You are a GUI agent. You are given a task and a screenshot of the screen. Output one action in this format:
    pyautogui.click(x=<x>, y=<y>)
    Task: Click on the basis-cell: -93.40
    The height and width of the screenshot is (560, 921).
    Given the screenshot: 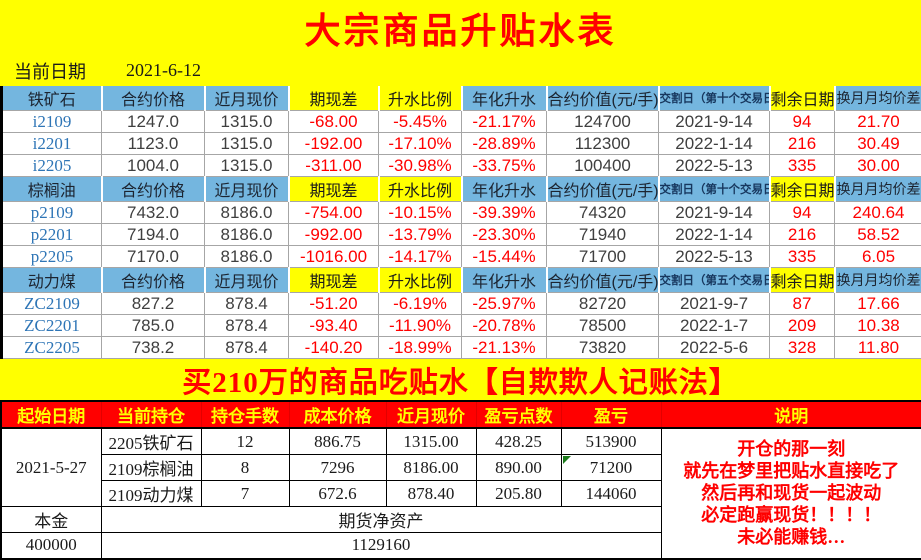 What is the action you would take?
    pyautogui.click(x=334, y=326)
    